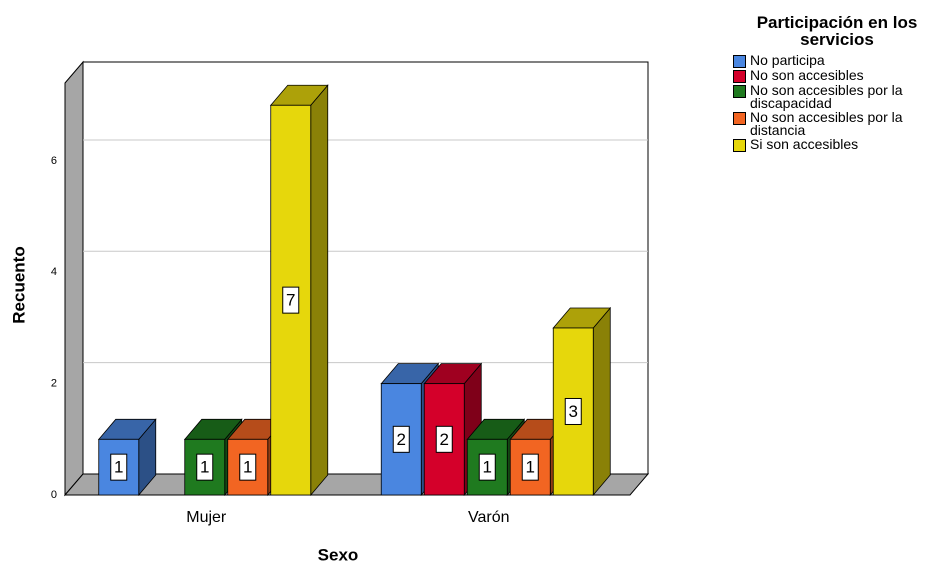 This screenshot has height=566, width=943. I want to click on legend-item: No son accesibles por la distancia, so click(837, 123).